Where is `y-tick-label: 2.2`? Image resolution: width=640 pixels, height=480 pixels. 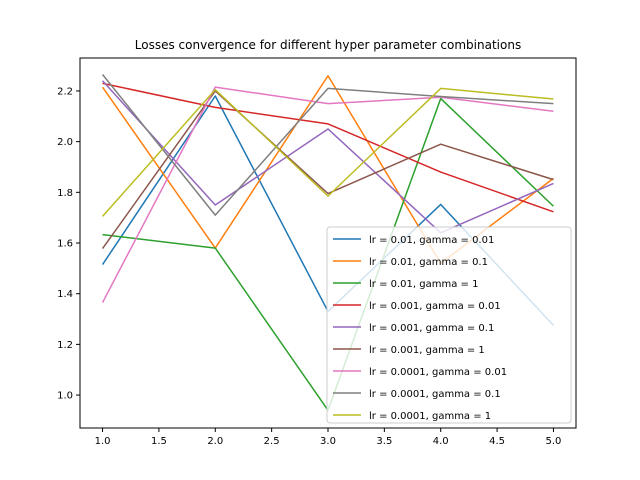 y-tick-label: 2.2 is located at coordinates (65, 91).